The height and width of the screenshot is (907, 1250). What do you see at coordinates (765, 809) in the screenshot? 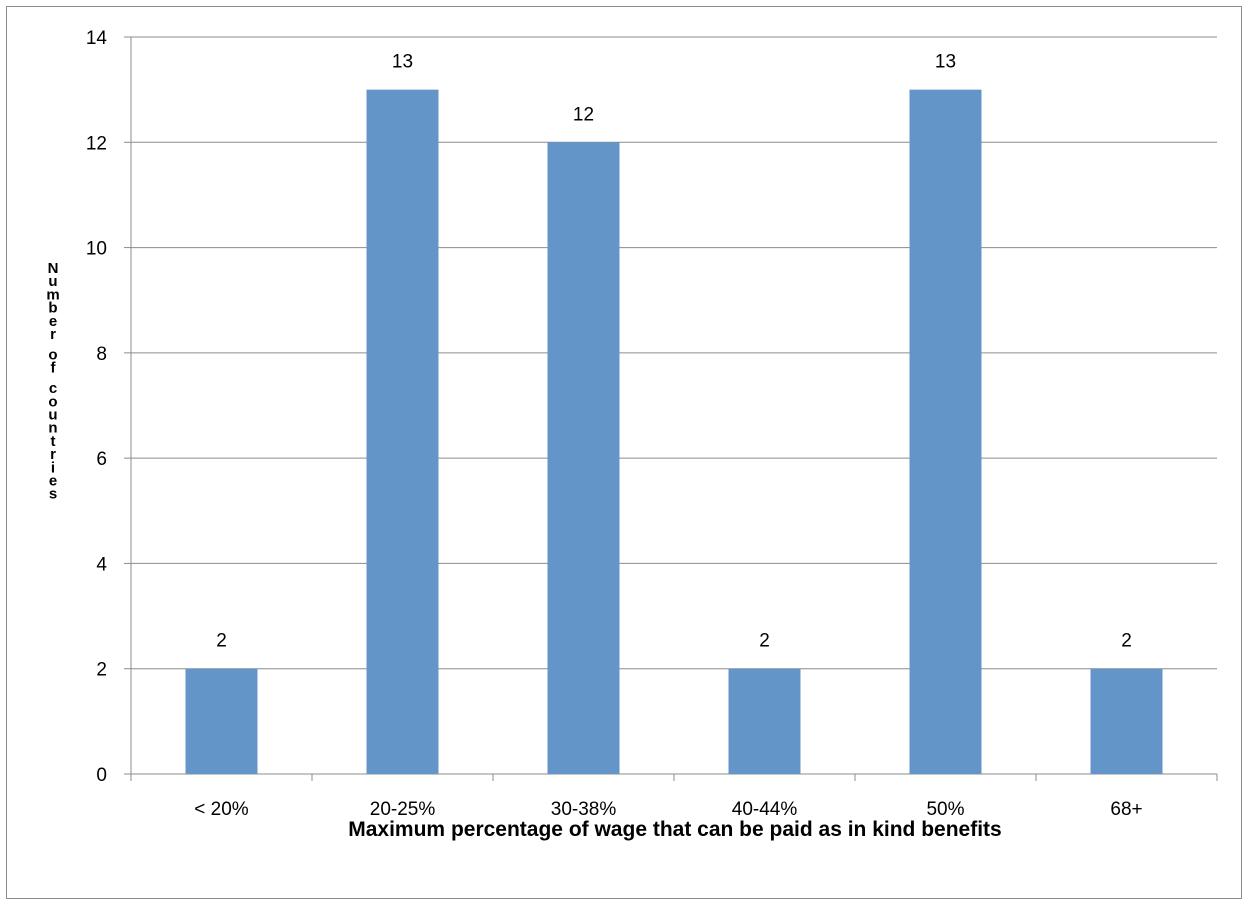
I see `x-tick-label: 40-44%` at bounding box center [765, 809].